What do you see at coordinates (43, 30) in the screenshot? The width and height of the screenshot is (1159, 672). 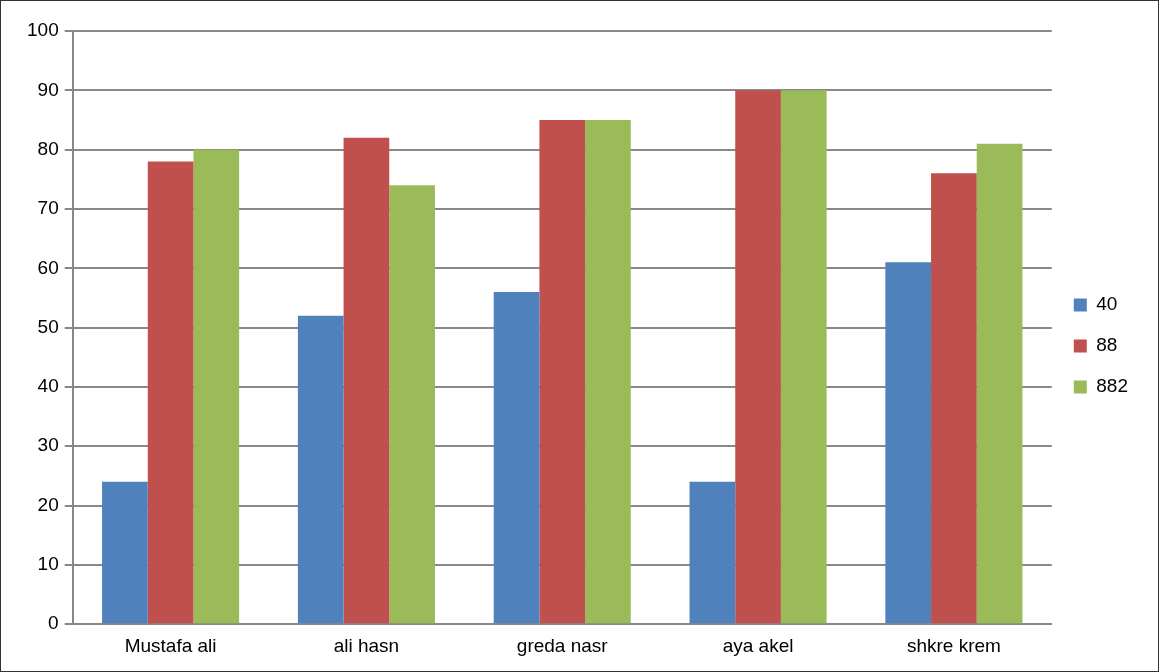 I see `y-tick-label: 100` at bounding box center [43, 30].